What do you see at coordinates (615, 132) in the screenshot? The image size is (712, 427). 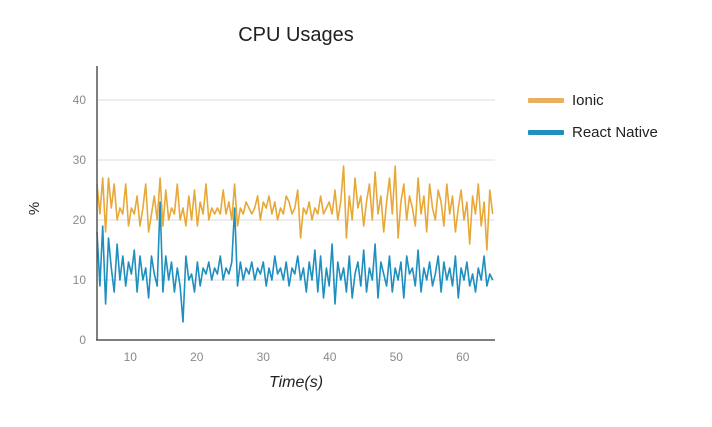 I see `legend-label: React Native` at bounding box center [615, 132].